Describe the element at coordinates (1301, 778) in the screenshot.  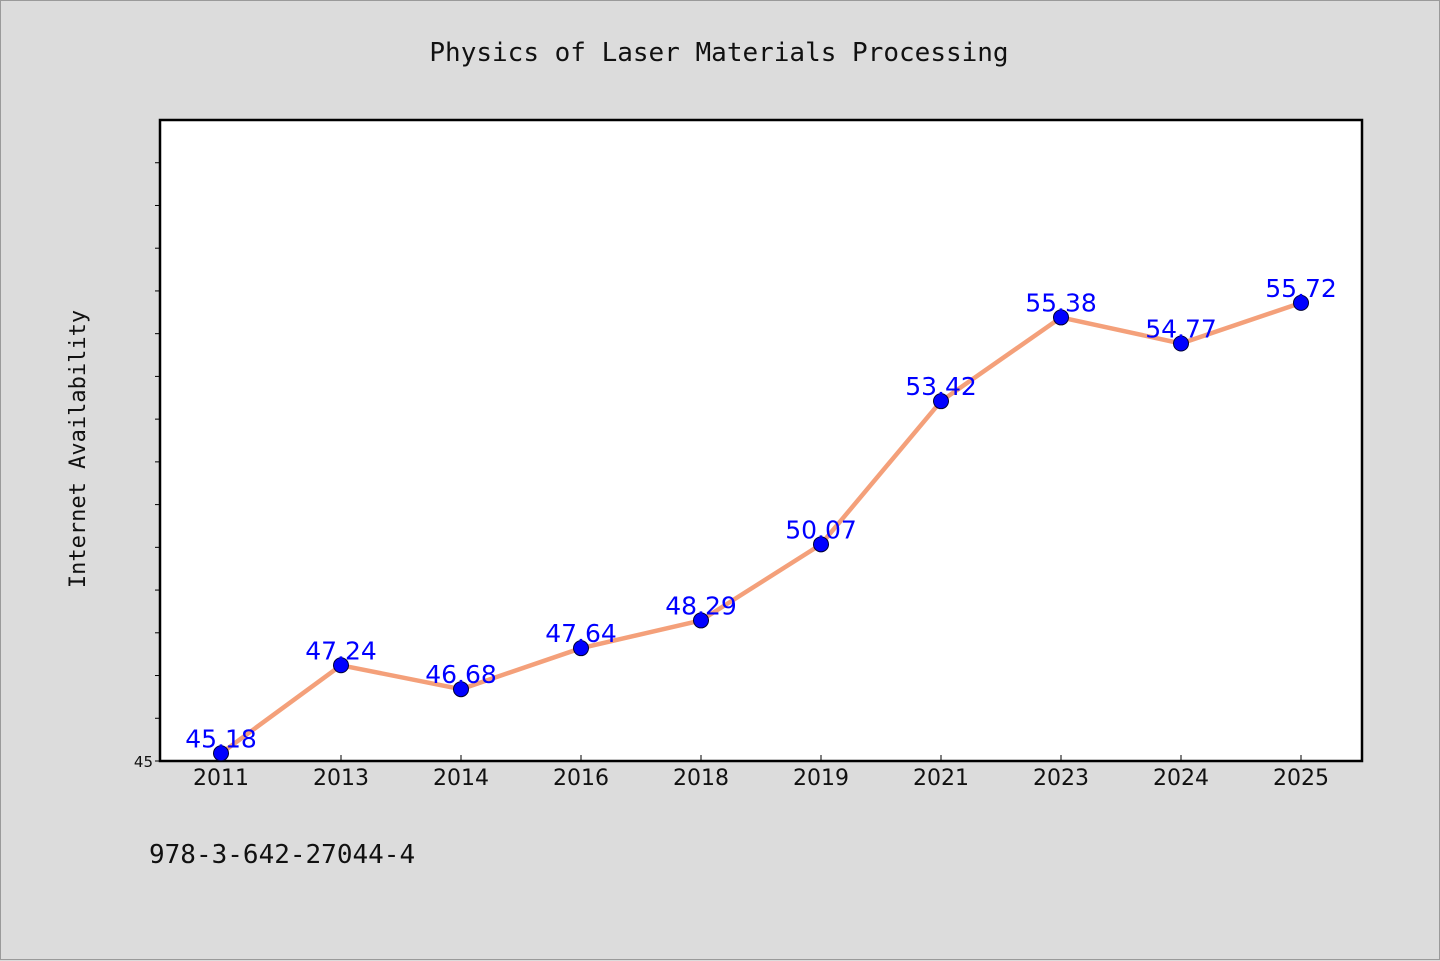
I see `x-tick-label: 2025` at that location.